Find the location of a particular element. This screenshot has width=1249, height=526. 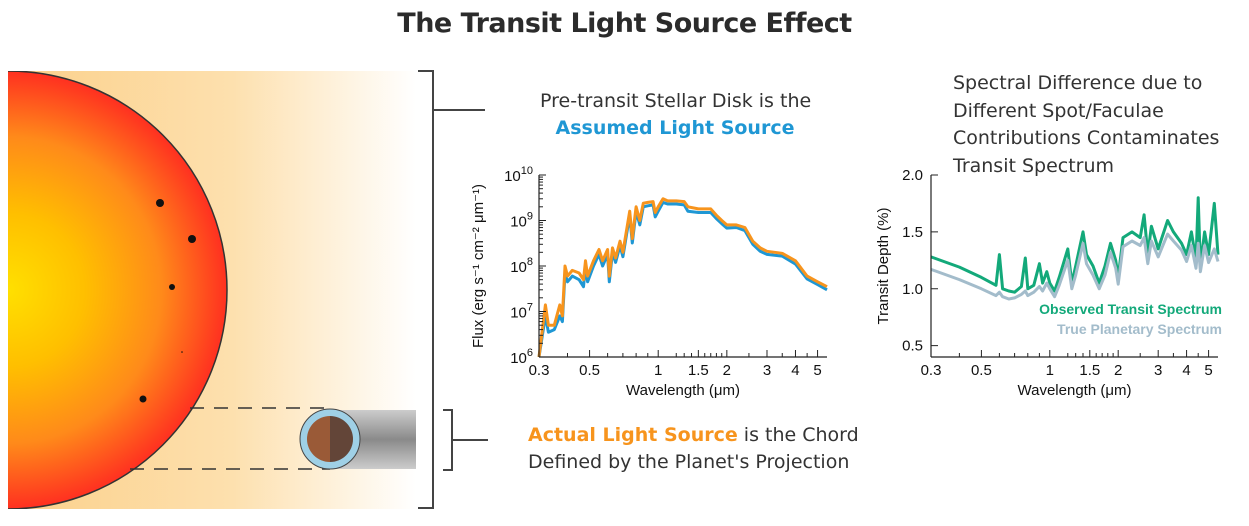

caption-line: Contributions Contaminates is located at coordinates (1086, 138).